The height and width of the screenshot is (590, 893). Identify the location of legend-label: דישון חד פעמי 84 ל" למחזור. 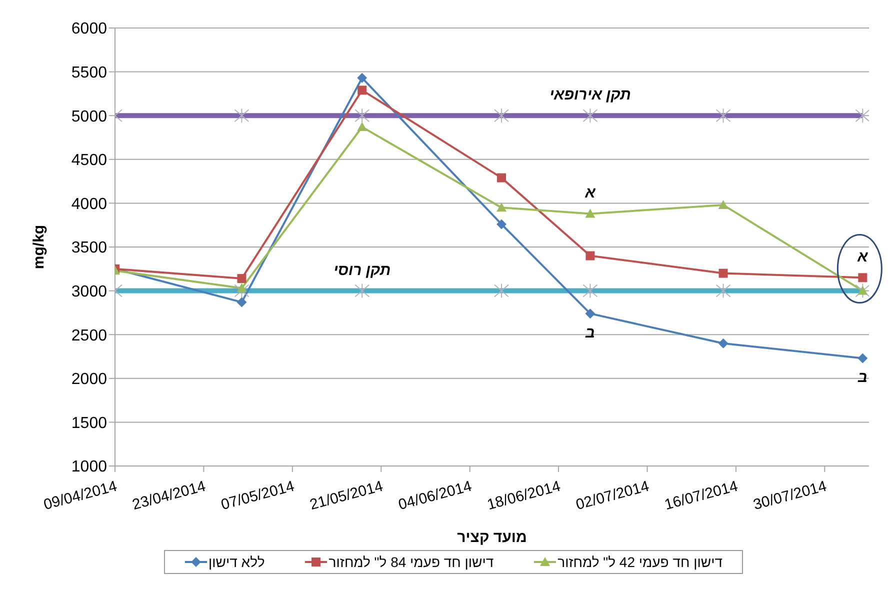
(411, 562).